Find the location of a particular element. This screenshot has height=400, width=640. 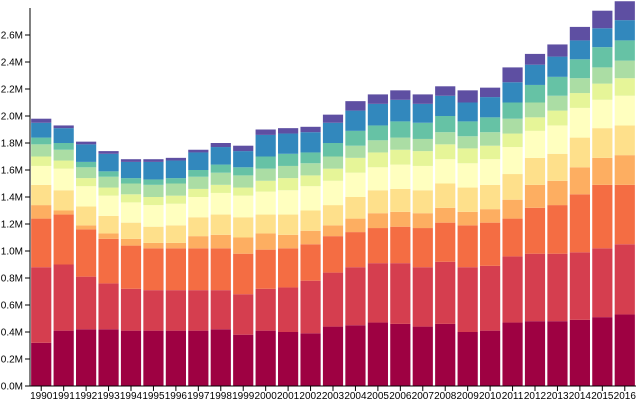

bar-segment-series-2-2013 is located at coordinates (557, 287).